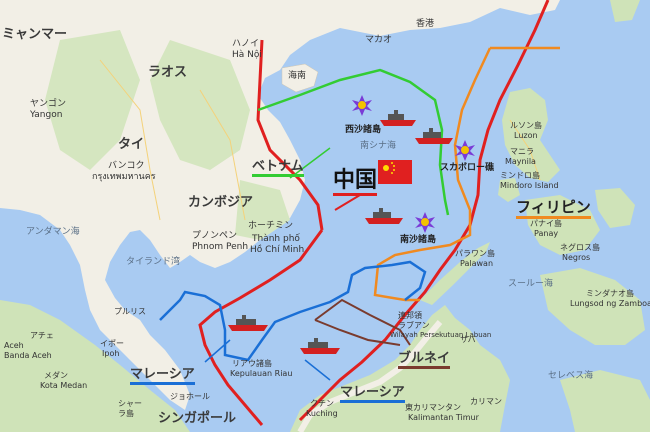  What do you see at coordinates (465, 150) in the screenshot?
I see `explosion-icon-scarborough` at bounding box center [465, 150].